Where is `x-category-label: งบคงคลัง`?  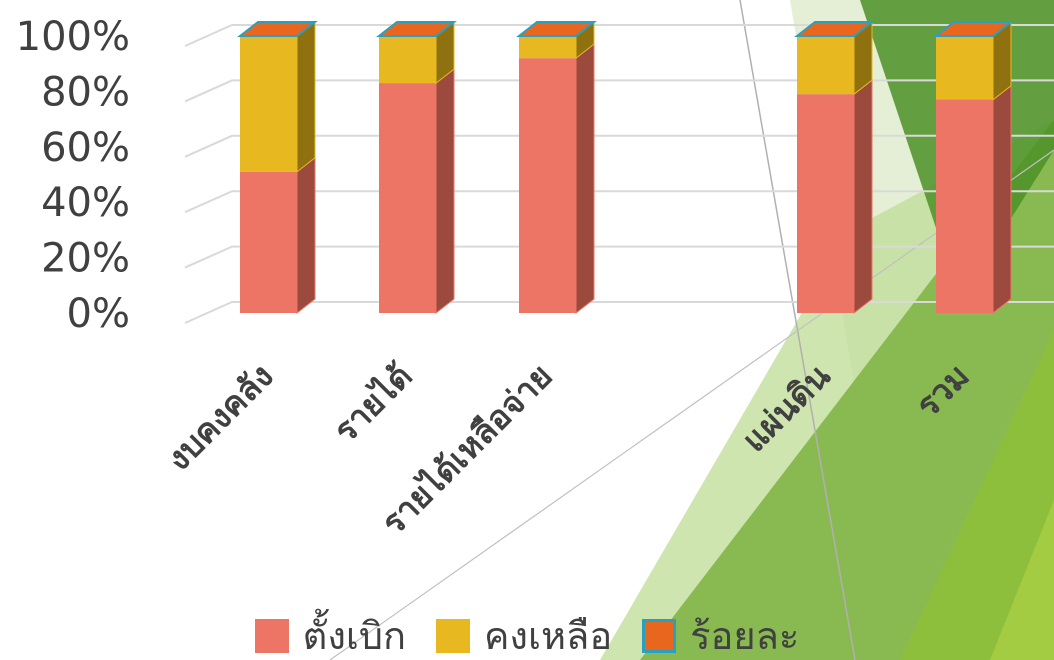 x-category-label: งบคงคลัง is located at coordinates (220, 417).